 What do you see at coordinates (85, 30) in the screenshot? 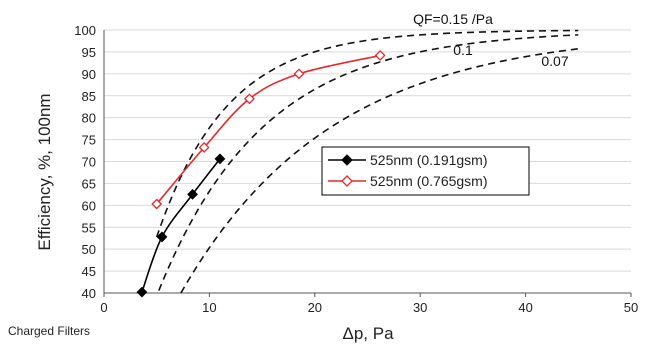
I see `y-tick-label: 100` at bounding box center [85, 30].